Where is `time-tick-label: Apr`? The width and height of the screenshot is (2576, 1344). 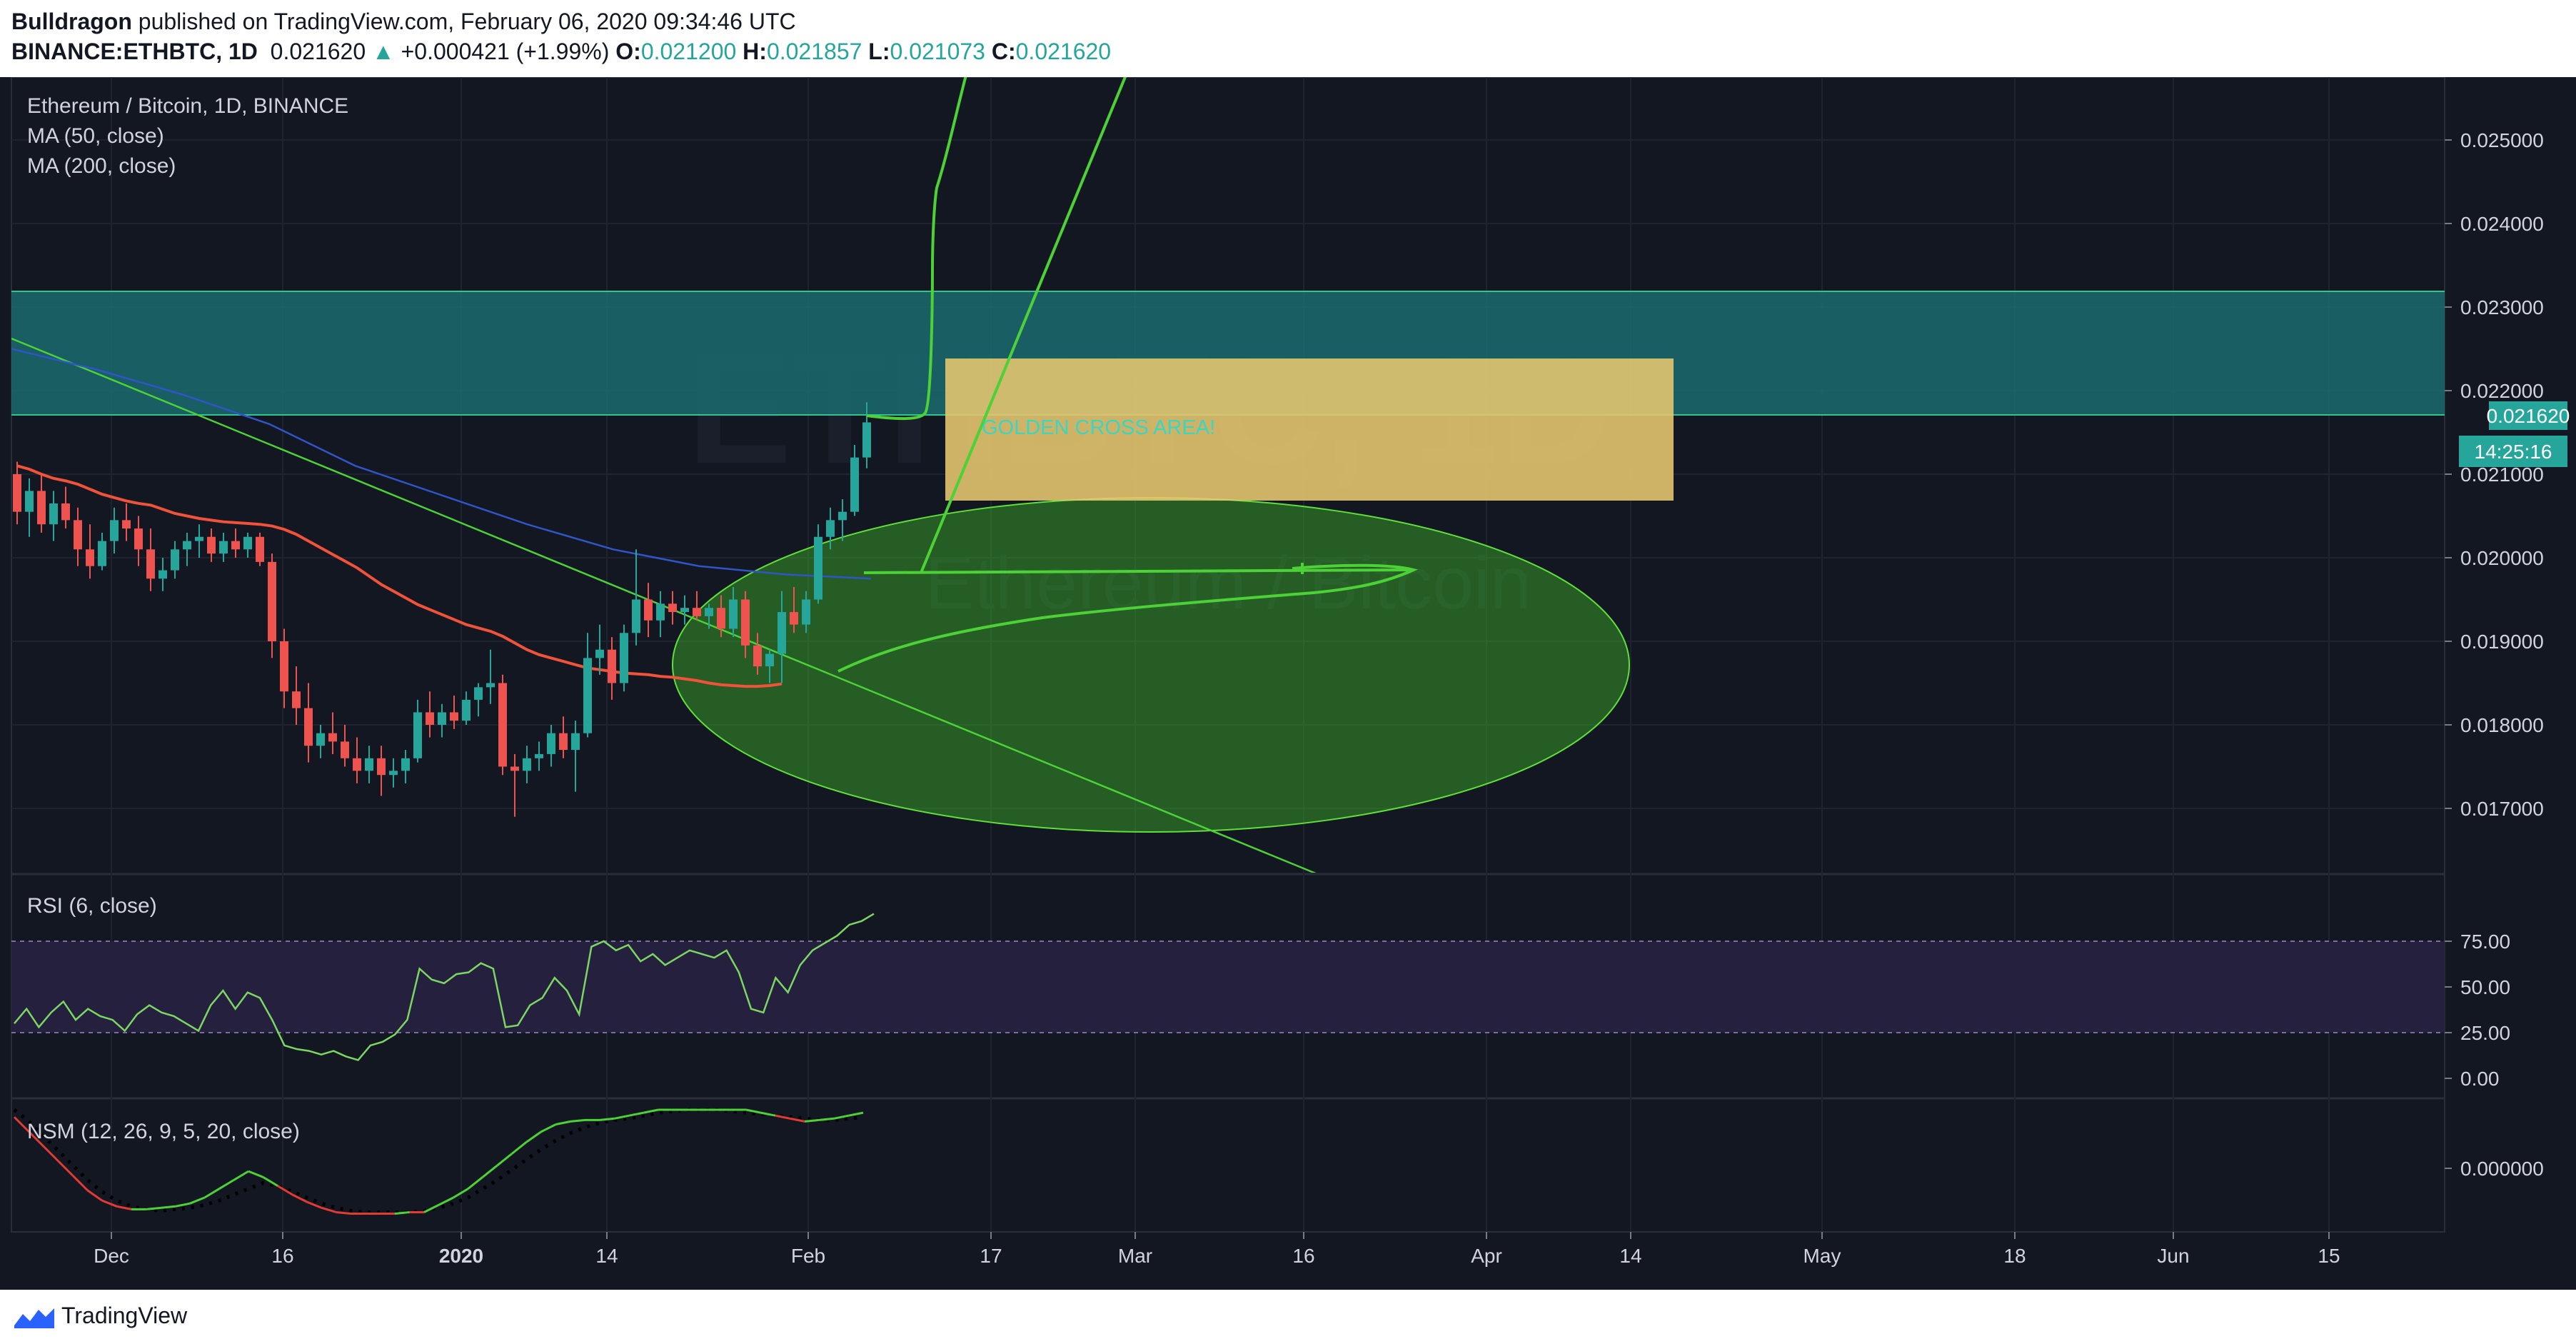
time-tick-label: Apr is located at coordinates (1486, 1256).